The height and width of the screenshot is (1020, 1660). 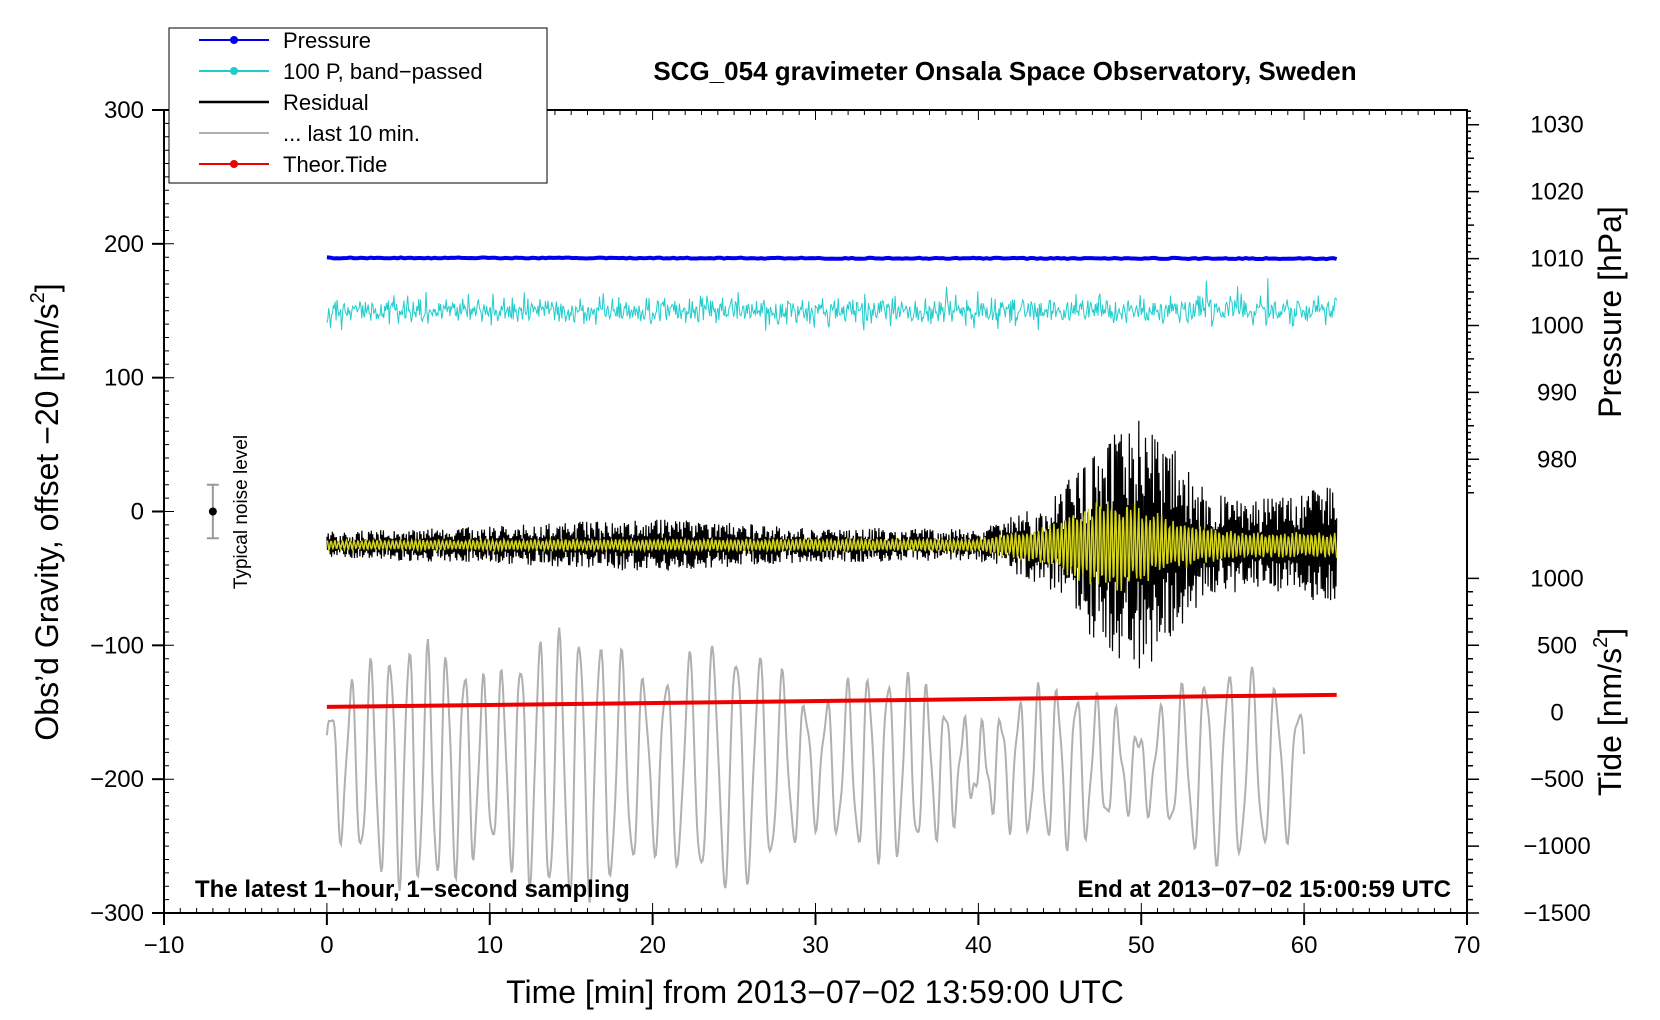 What do you see at coordinates (978, 945) in the screenshot?
I see `x-tick-label: 40` at bounding box center [978, 945].